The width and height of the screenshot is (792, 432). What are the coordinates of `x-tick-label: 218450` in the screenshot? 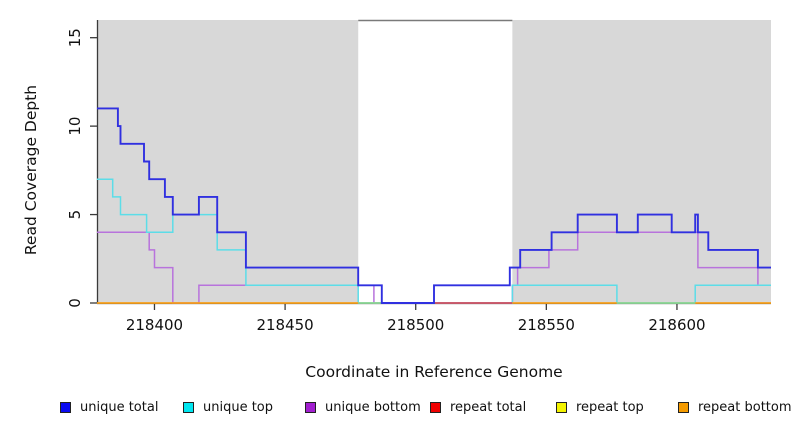 It's located at (284, 325).